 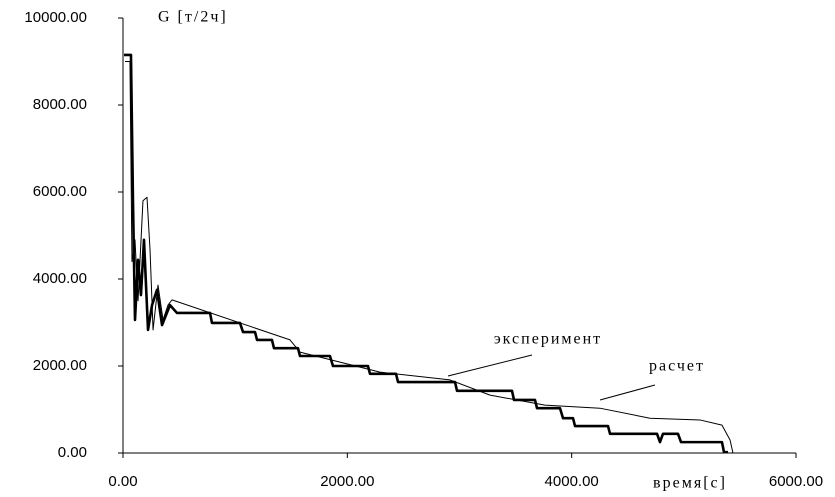 What do you see at coordinates (193, 17) in the screenshot?
I see `y-axis-label: G [т/2ч]` at bounding box center [193, 17].